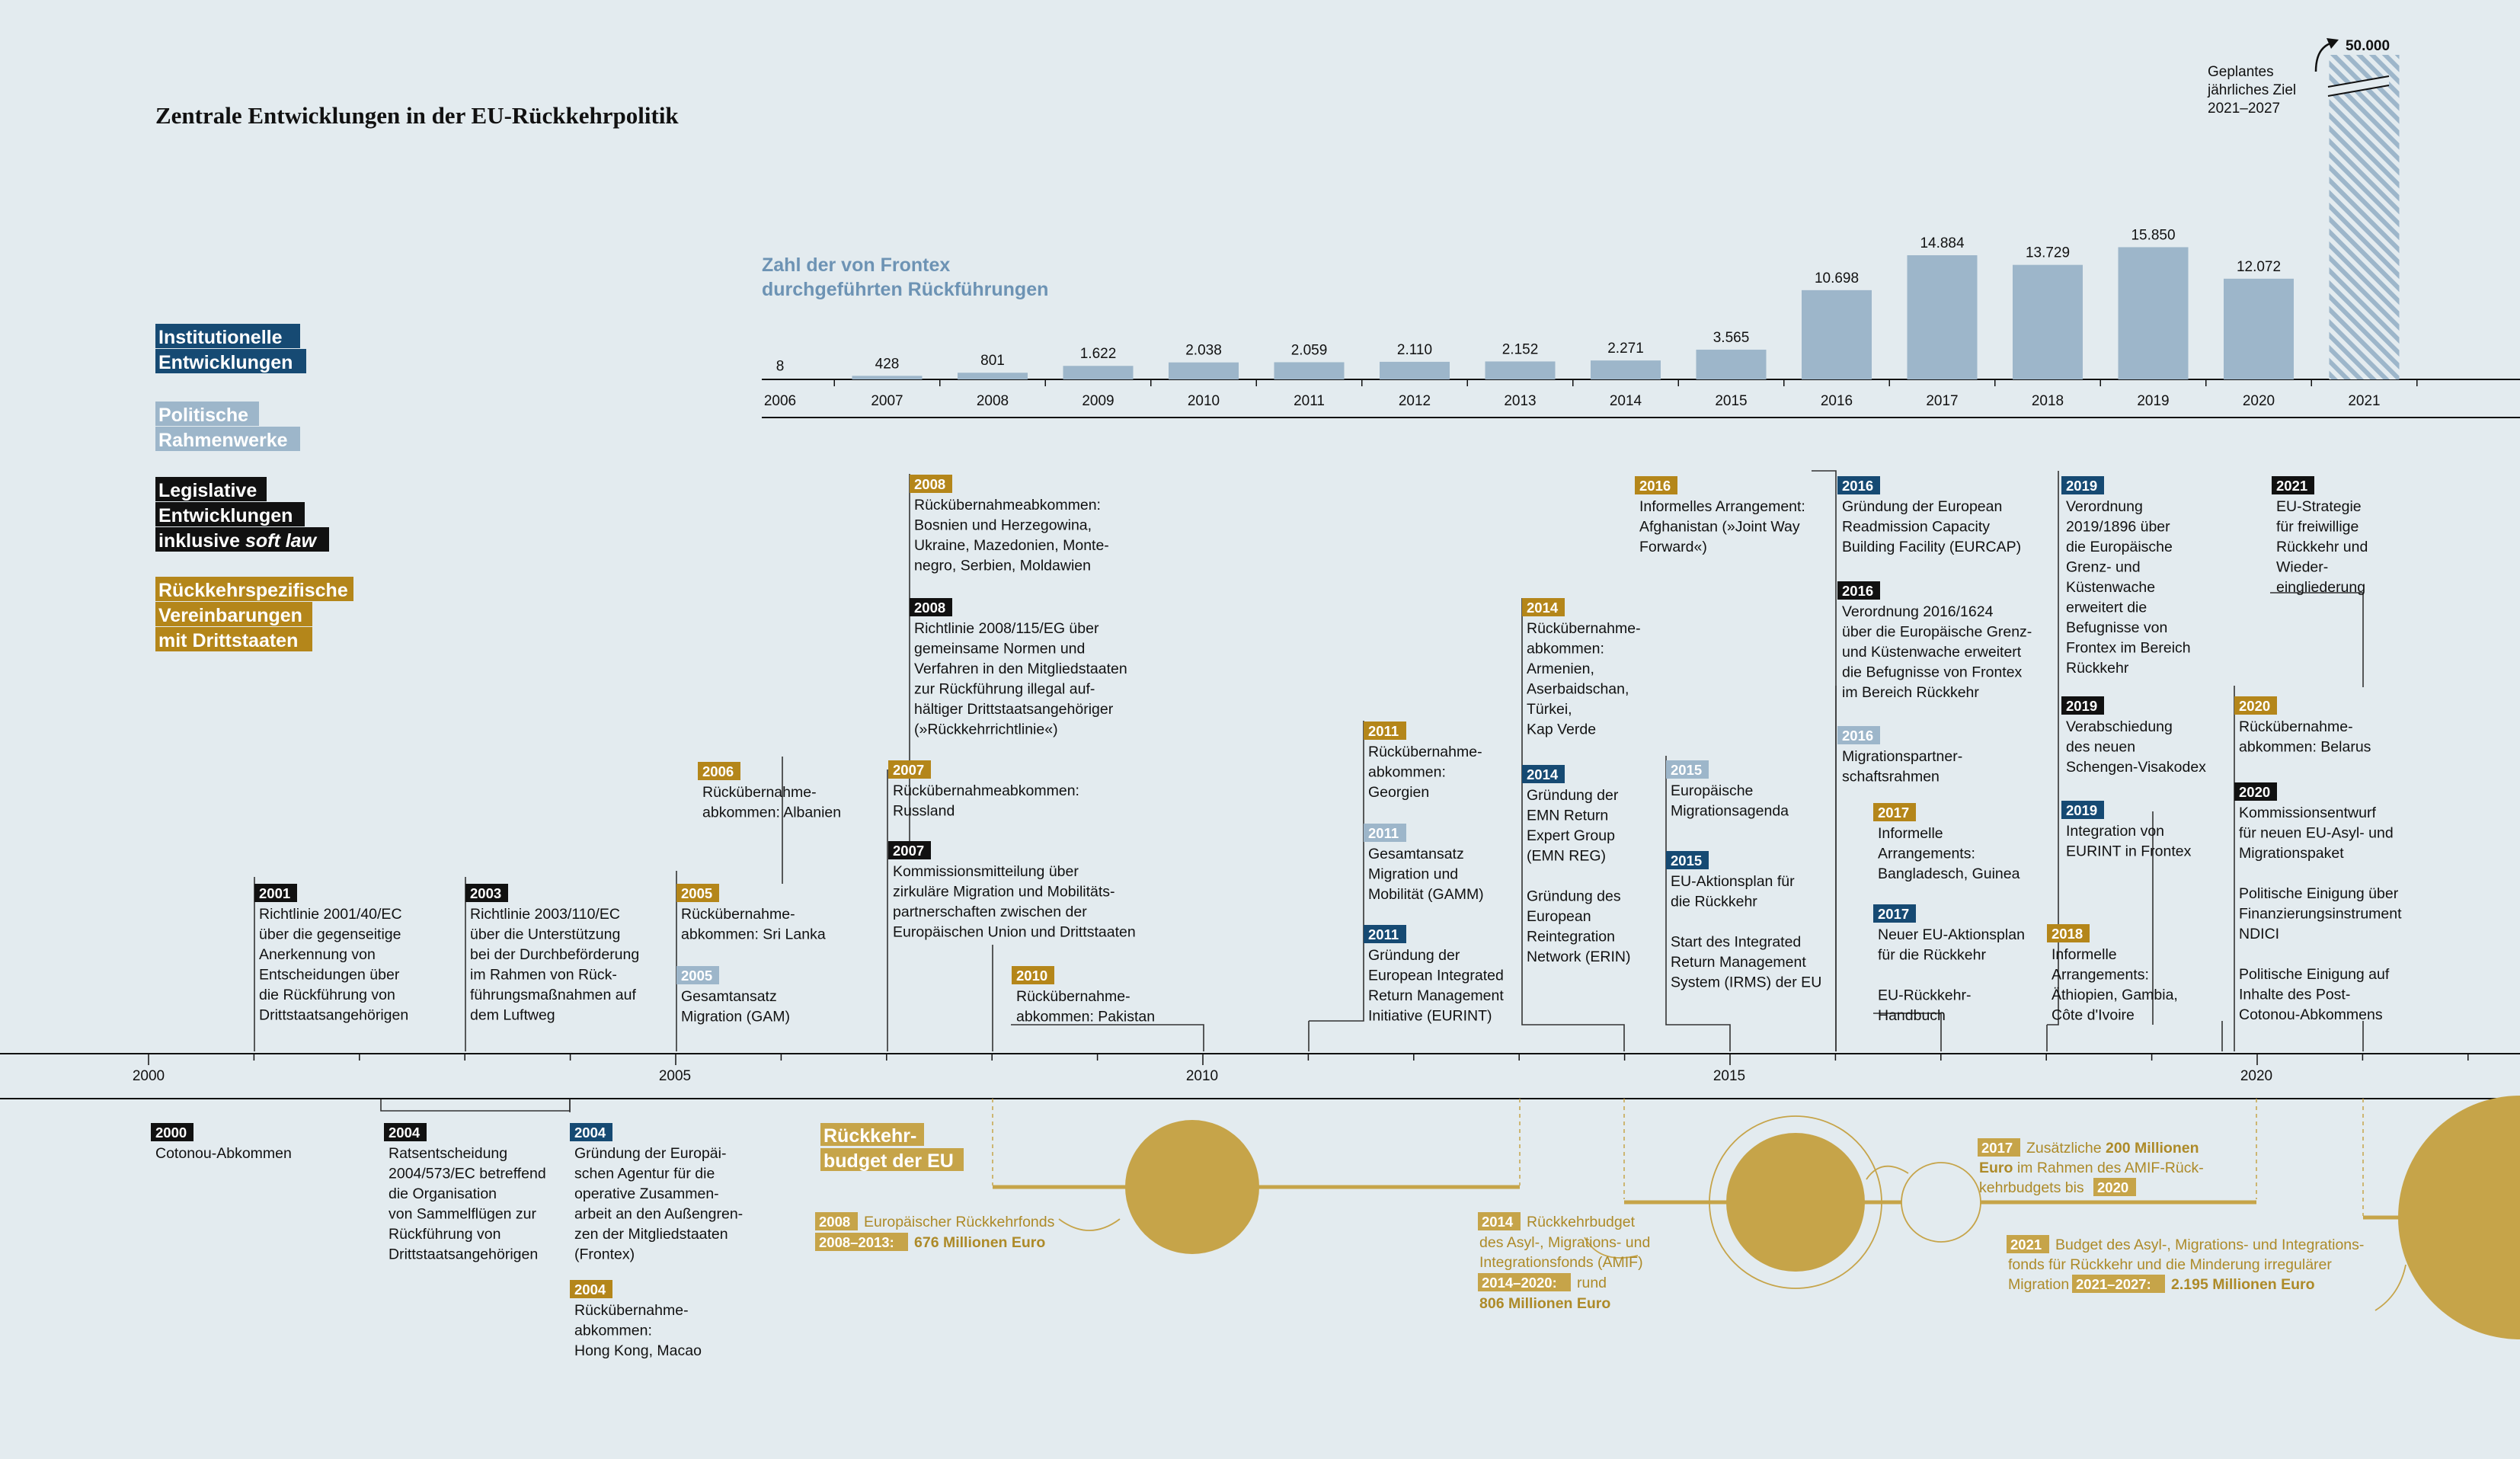 The height and width of the screenshot is (1459, 2520). I want to click on above-event-5-line-2: Ukraine, Mazedonien, Monte-, so click(1011, 545).